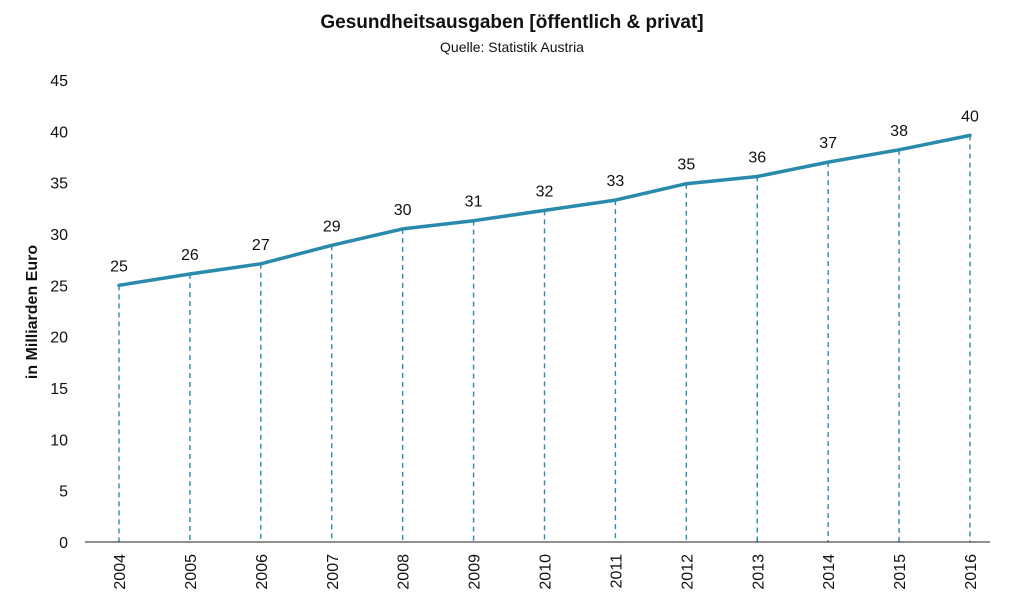 The height and width of the screenshot is (605, 1024). I want to click on y-tick-label: 10, so click(59, 440).